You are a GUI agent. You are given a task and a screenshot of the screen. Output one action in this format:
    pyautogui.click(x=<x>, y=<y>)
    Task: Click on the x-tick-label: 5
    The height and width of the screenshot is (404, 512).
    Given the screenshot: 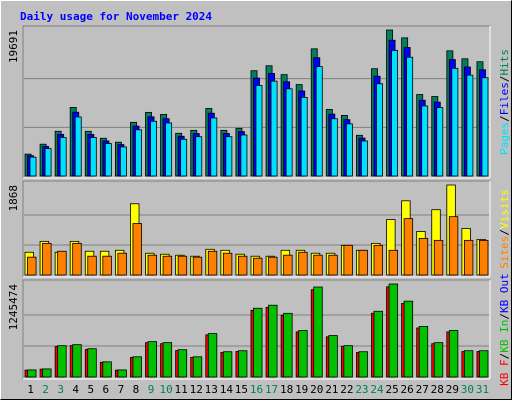 What is the action you would take?
    pyautogui.click(x=90, y=389)
    